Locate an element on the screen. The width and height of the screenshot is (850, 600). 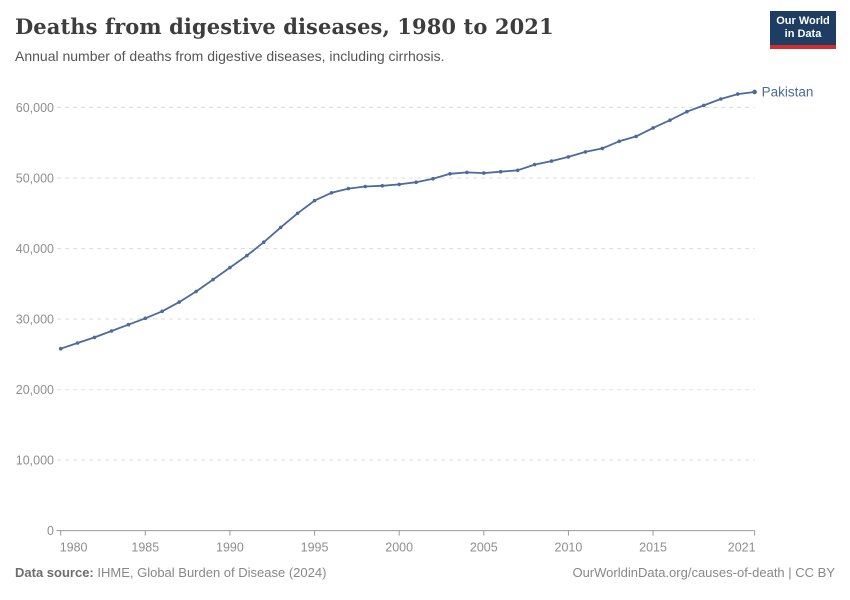
owid-logo: Our World in Data is located at coordinates (803, 30).